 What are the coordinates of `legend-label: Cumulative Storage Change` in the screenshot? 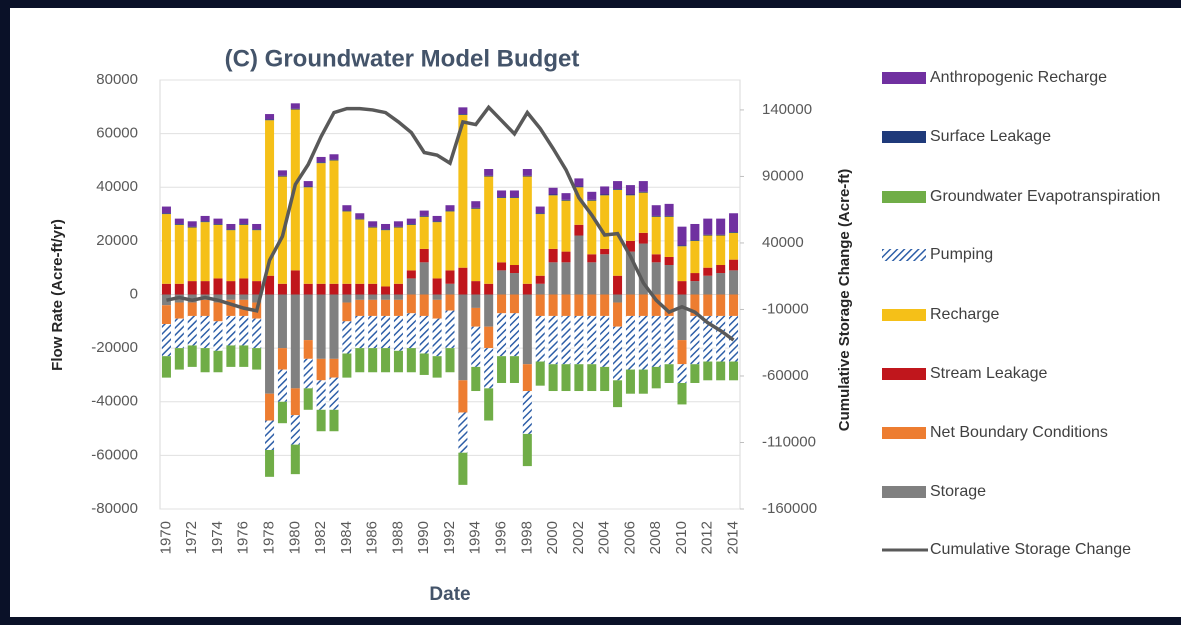 It's located at (1030, 549).